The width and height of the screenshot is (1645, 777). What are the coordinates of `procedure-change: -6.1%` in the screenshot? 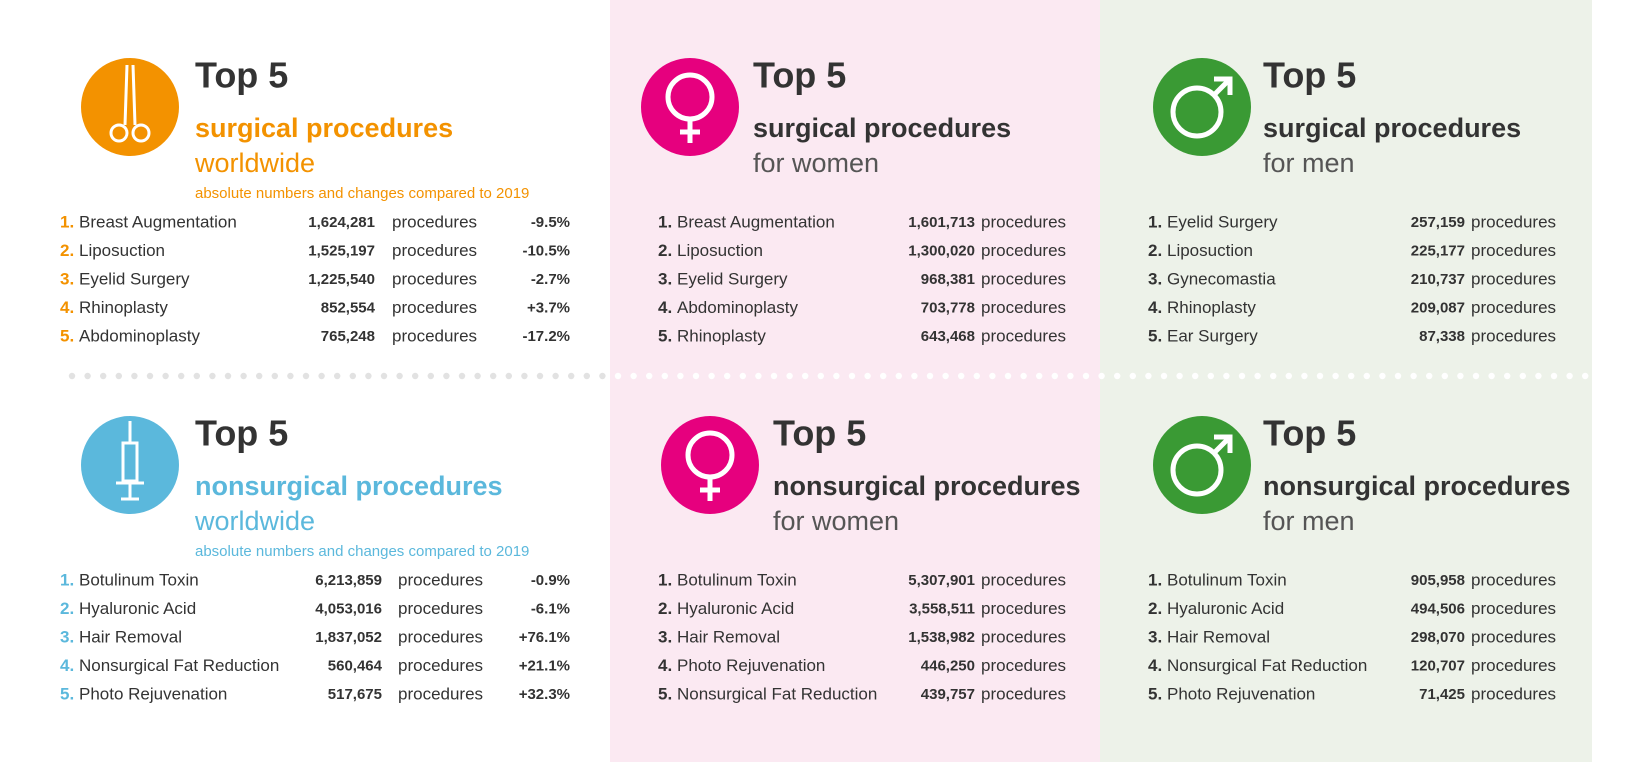 It's located at (550, 608).